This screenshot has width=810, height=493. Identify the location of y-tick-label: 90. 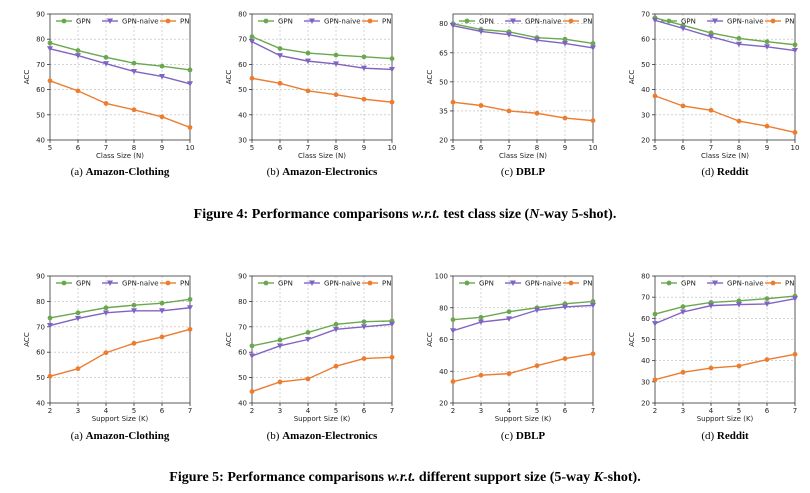
(40, 15).